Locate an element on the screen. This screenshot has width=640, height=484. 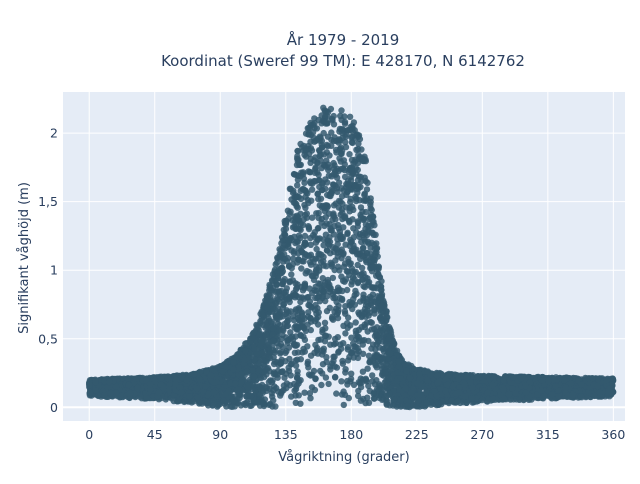
chart-title: År 1979 - 2019 is located at coordinates (343, 39).